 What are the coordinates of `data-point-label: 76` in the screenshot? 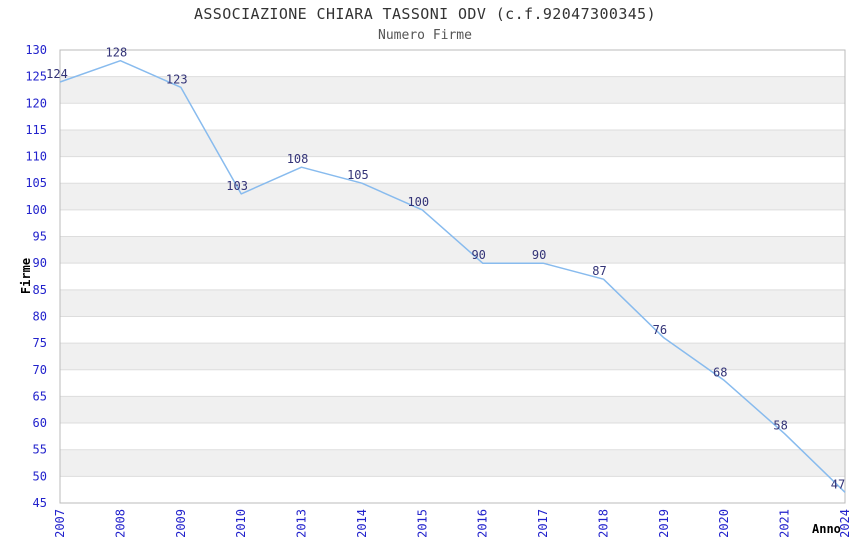 It's located at (660, 330).